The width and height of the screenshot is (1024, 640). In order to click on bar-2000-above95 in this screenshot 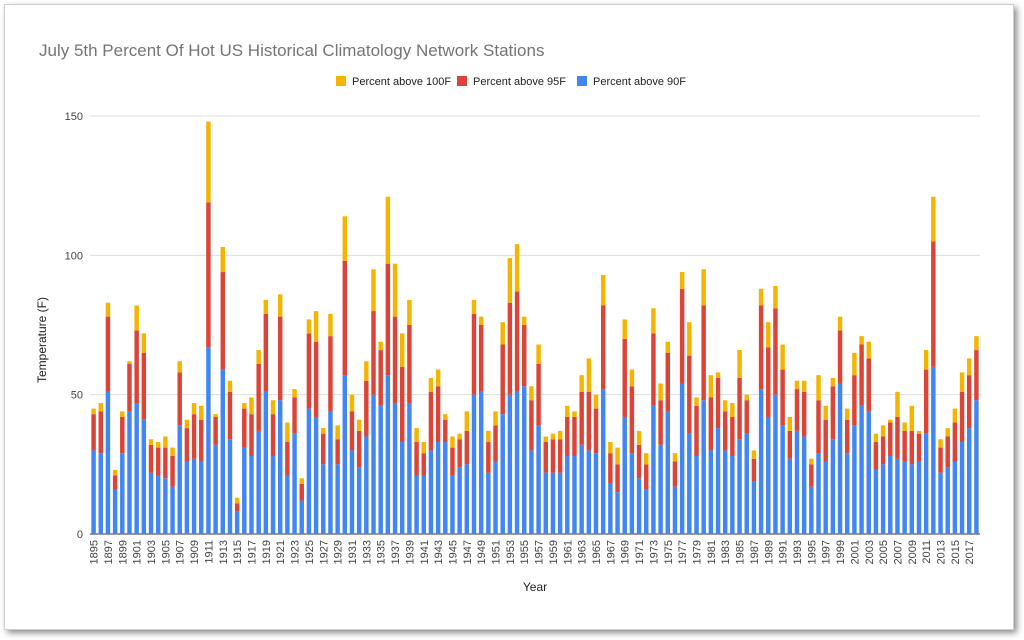, I will do `click(847, 436)`.